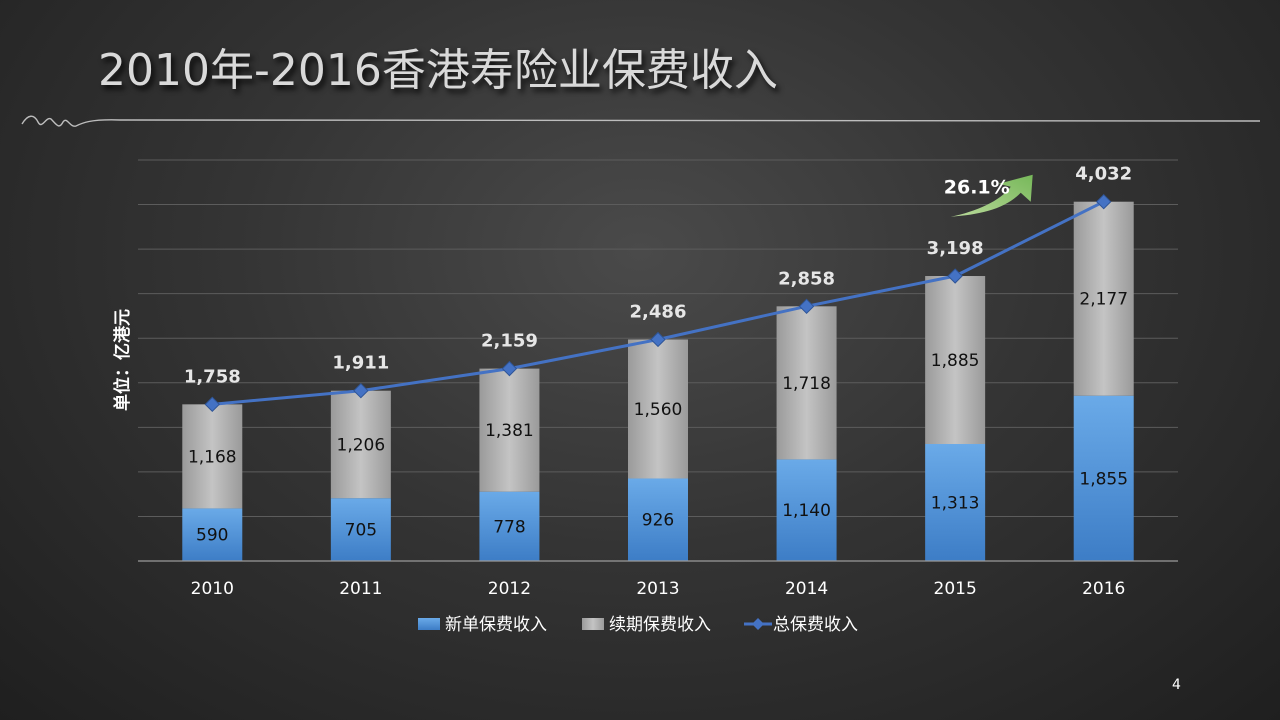  What do you see at coordinates (977, 188) in the screenshot?
I see `growth-annotation-label: 26.1%` at bounding box center [977, 188].